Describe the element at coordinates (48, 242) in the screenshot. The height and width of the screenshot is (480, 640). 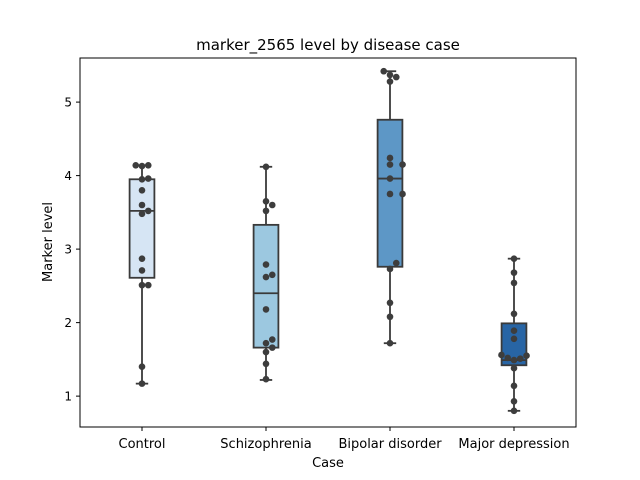
I see `y-axis-label: Marker level` at that location.